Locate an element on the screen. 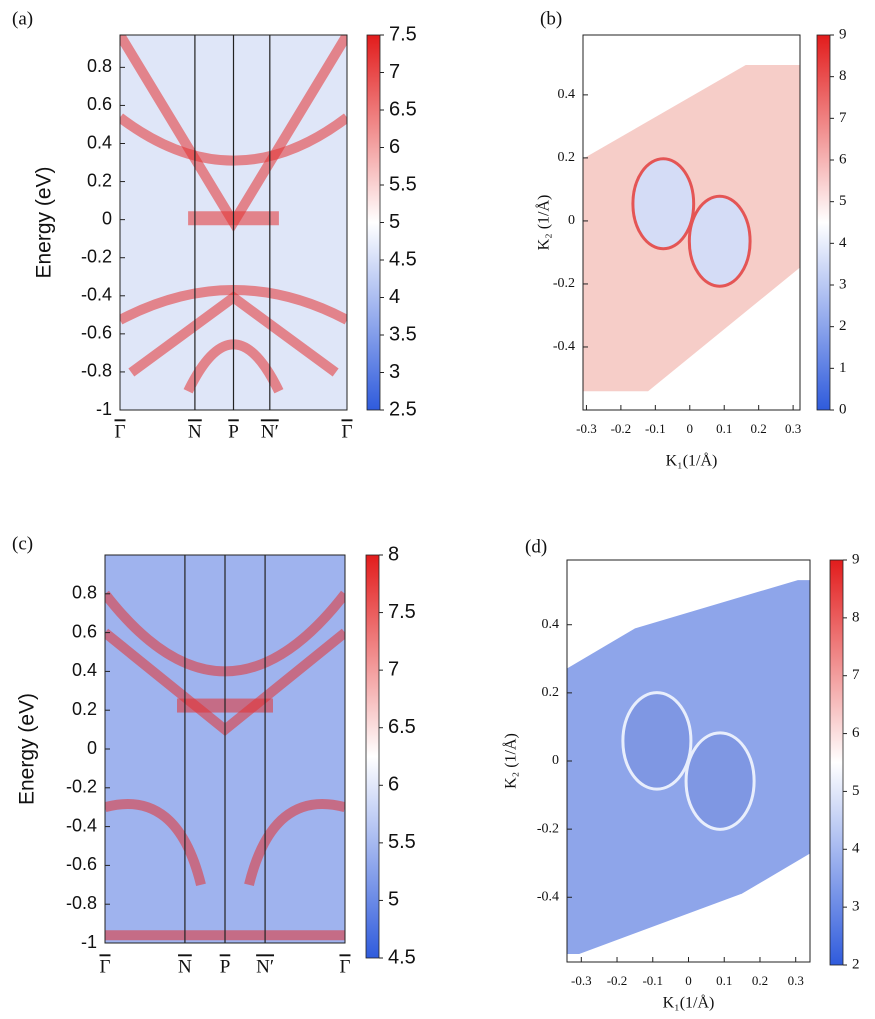 The image size is (875, 1019). y-tick-label: -1 is located at coordinates (104, 409).